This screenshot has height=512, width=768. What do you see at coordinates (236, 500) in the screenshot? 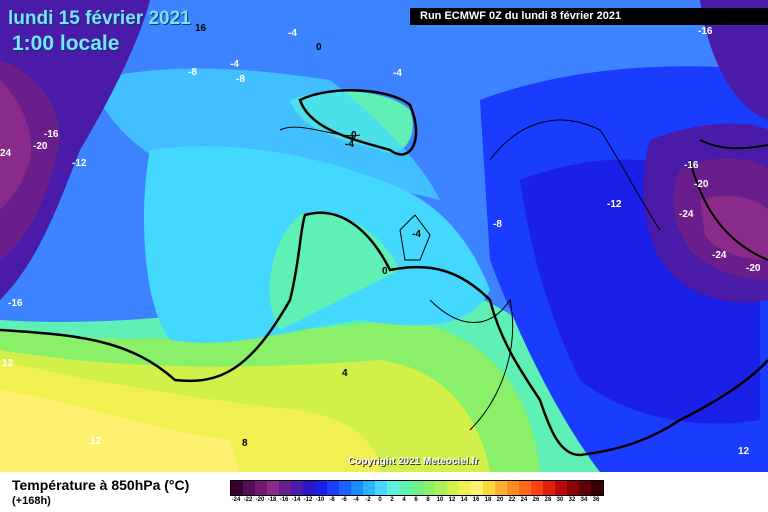
I see `color-scale-tick: -24` at bounding box center [236, 500].